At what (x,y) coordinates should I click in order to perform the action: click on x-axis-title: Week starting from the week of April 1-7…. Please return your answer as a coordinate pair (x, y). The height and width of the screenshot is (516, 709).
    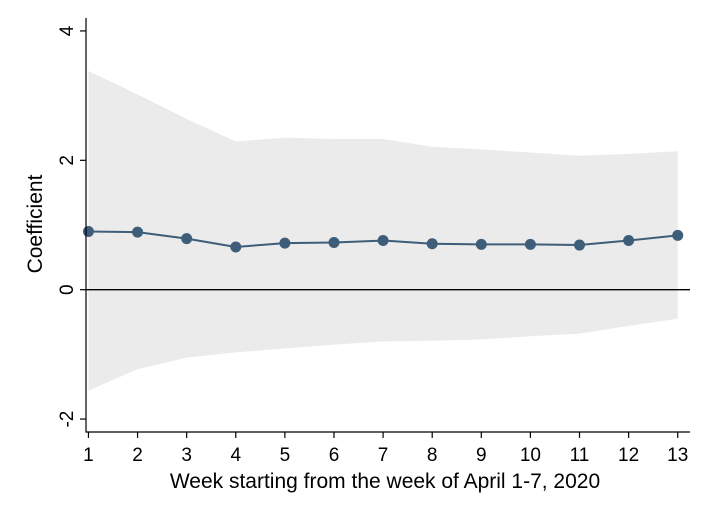
    Looking at the image, I should click on (385, 481).